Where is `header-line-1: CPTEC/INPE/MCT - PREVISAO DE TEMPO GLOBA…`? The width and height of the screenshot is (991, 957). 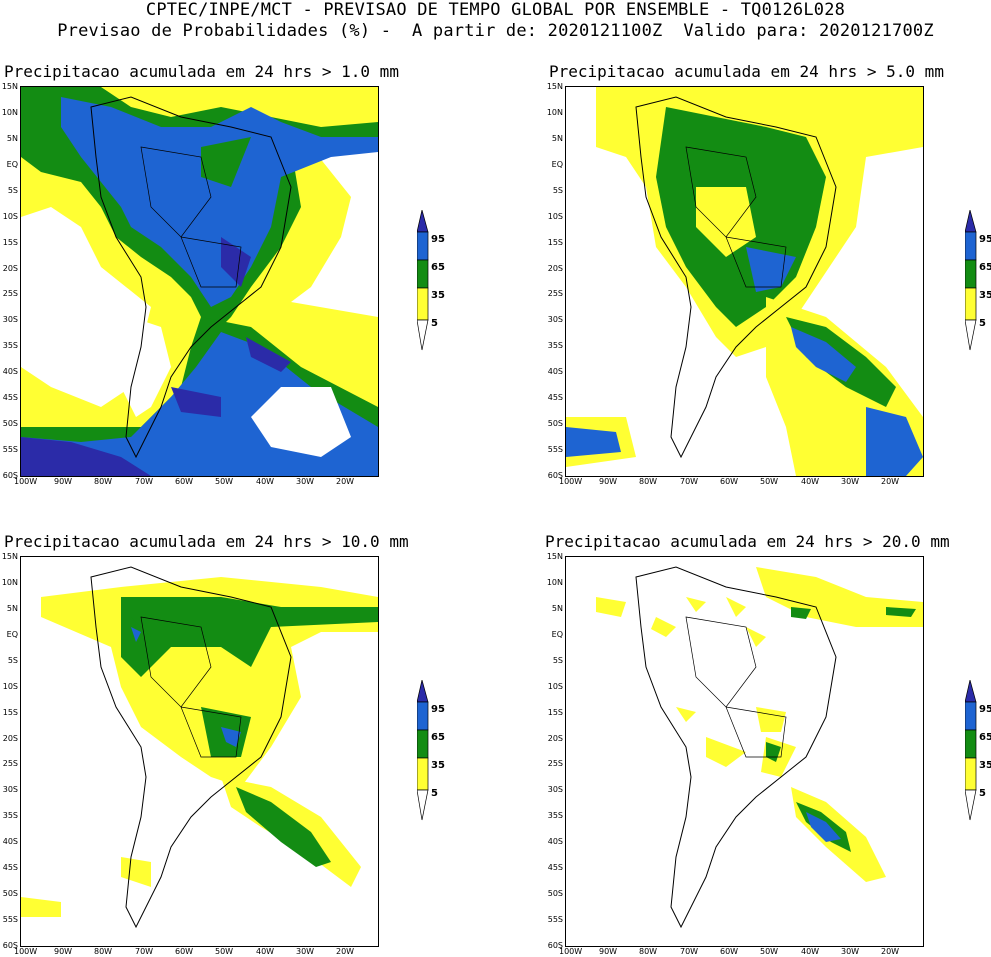
header-line-1: CPTEC/INPE/MCT - PREVISAO DE TEMPO GLOBA… is located at coordinates (495, 10).